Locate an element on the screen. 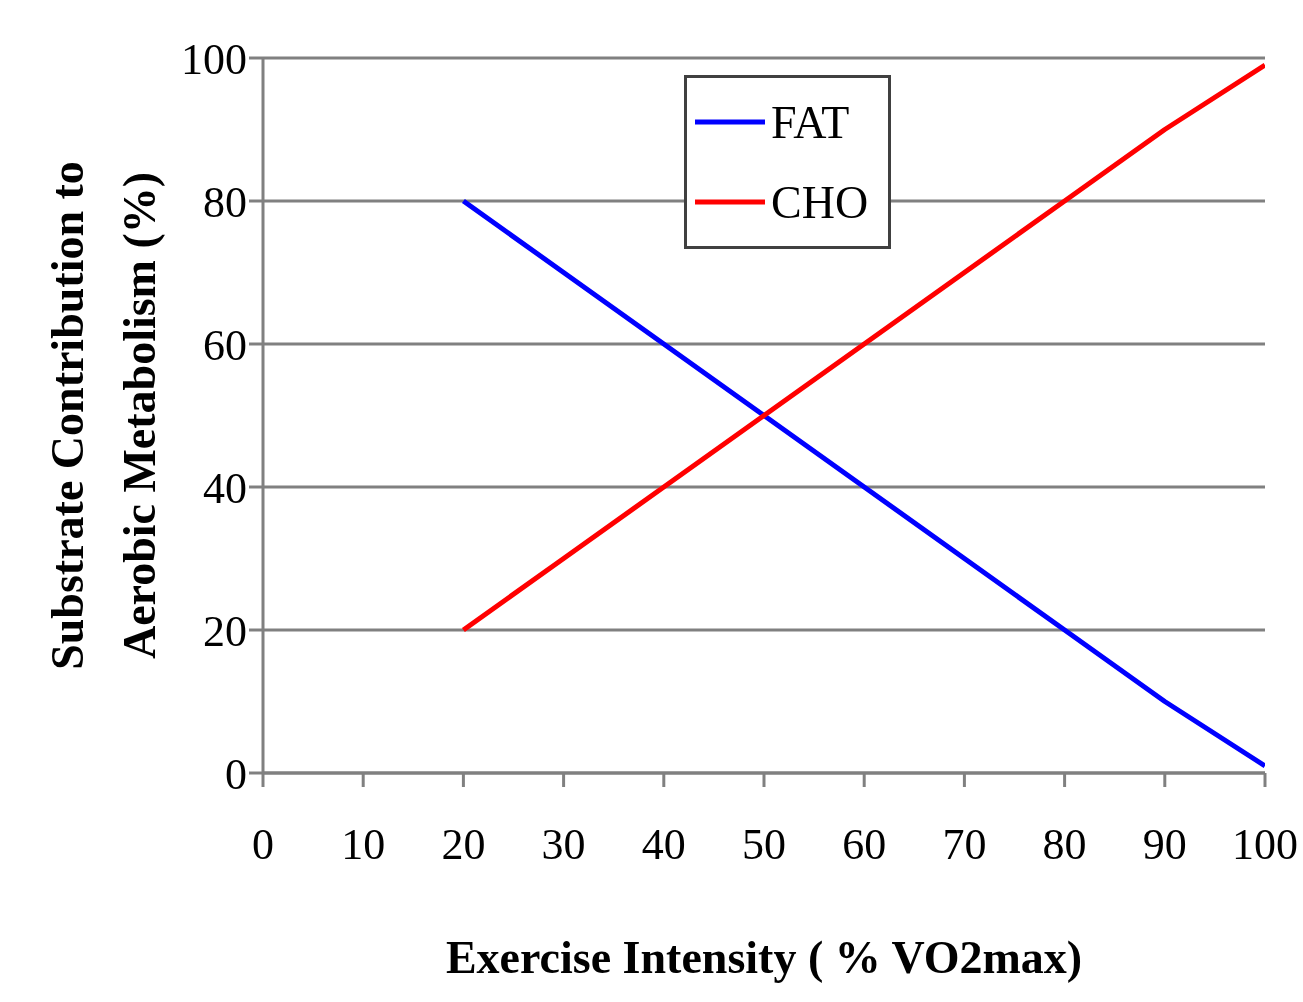  y-tick-label: 100 is located at coordinates (214, 59).